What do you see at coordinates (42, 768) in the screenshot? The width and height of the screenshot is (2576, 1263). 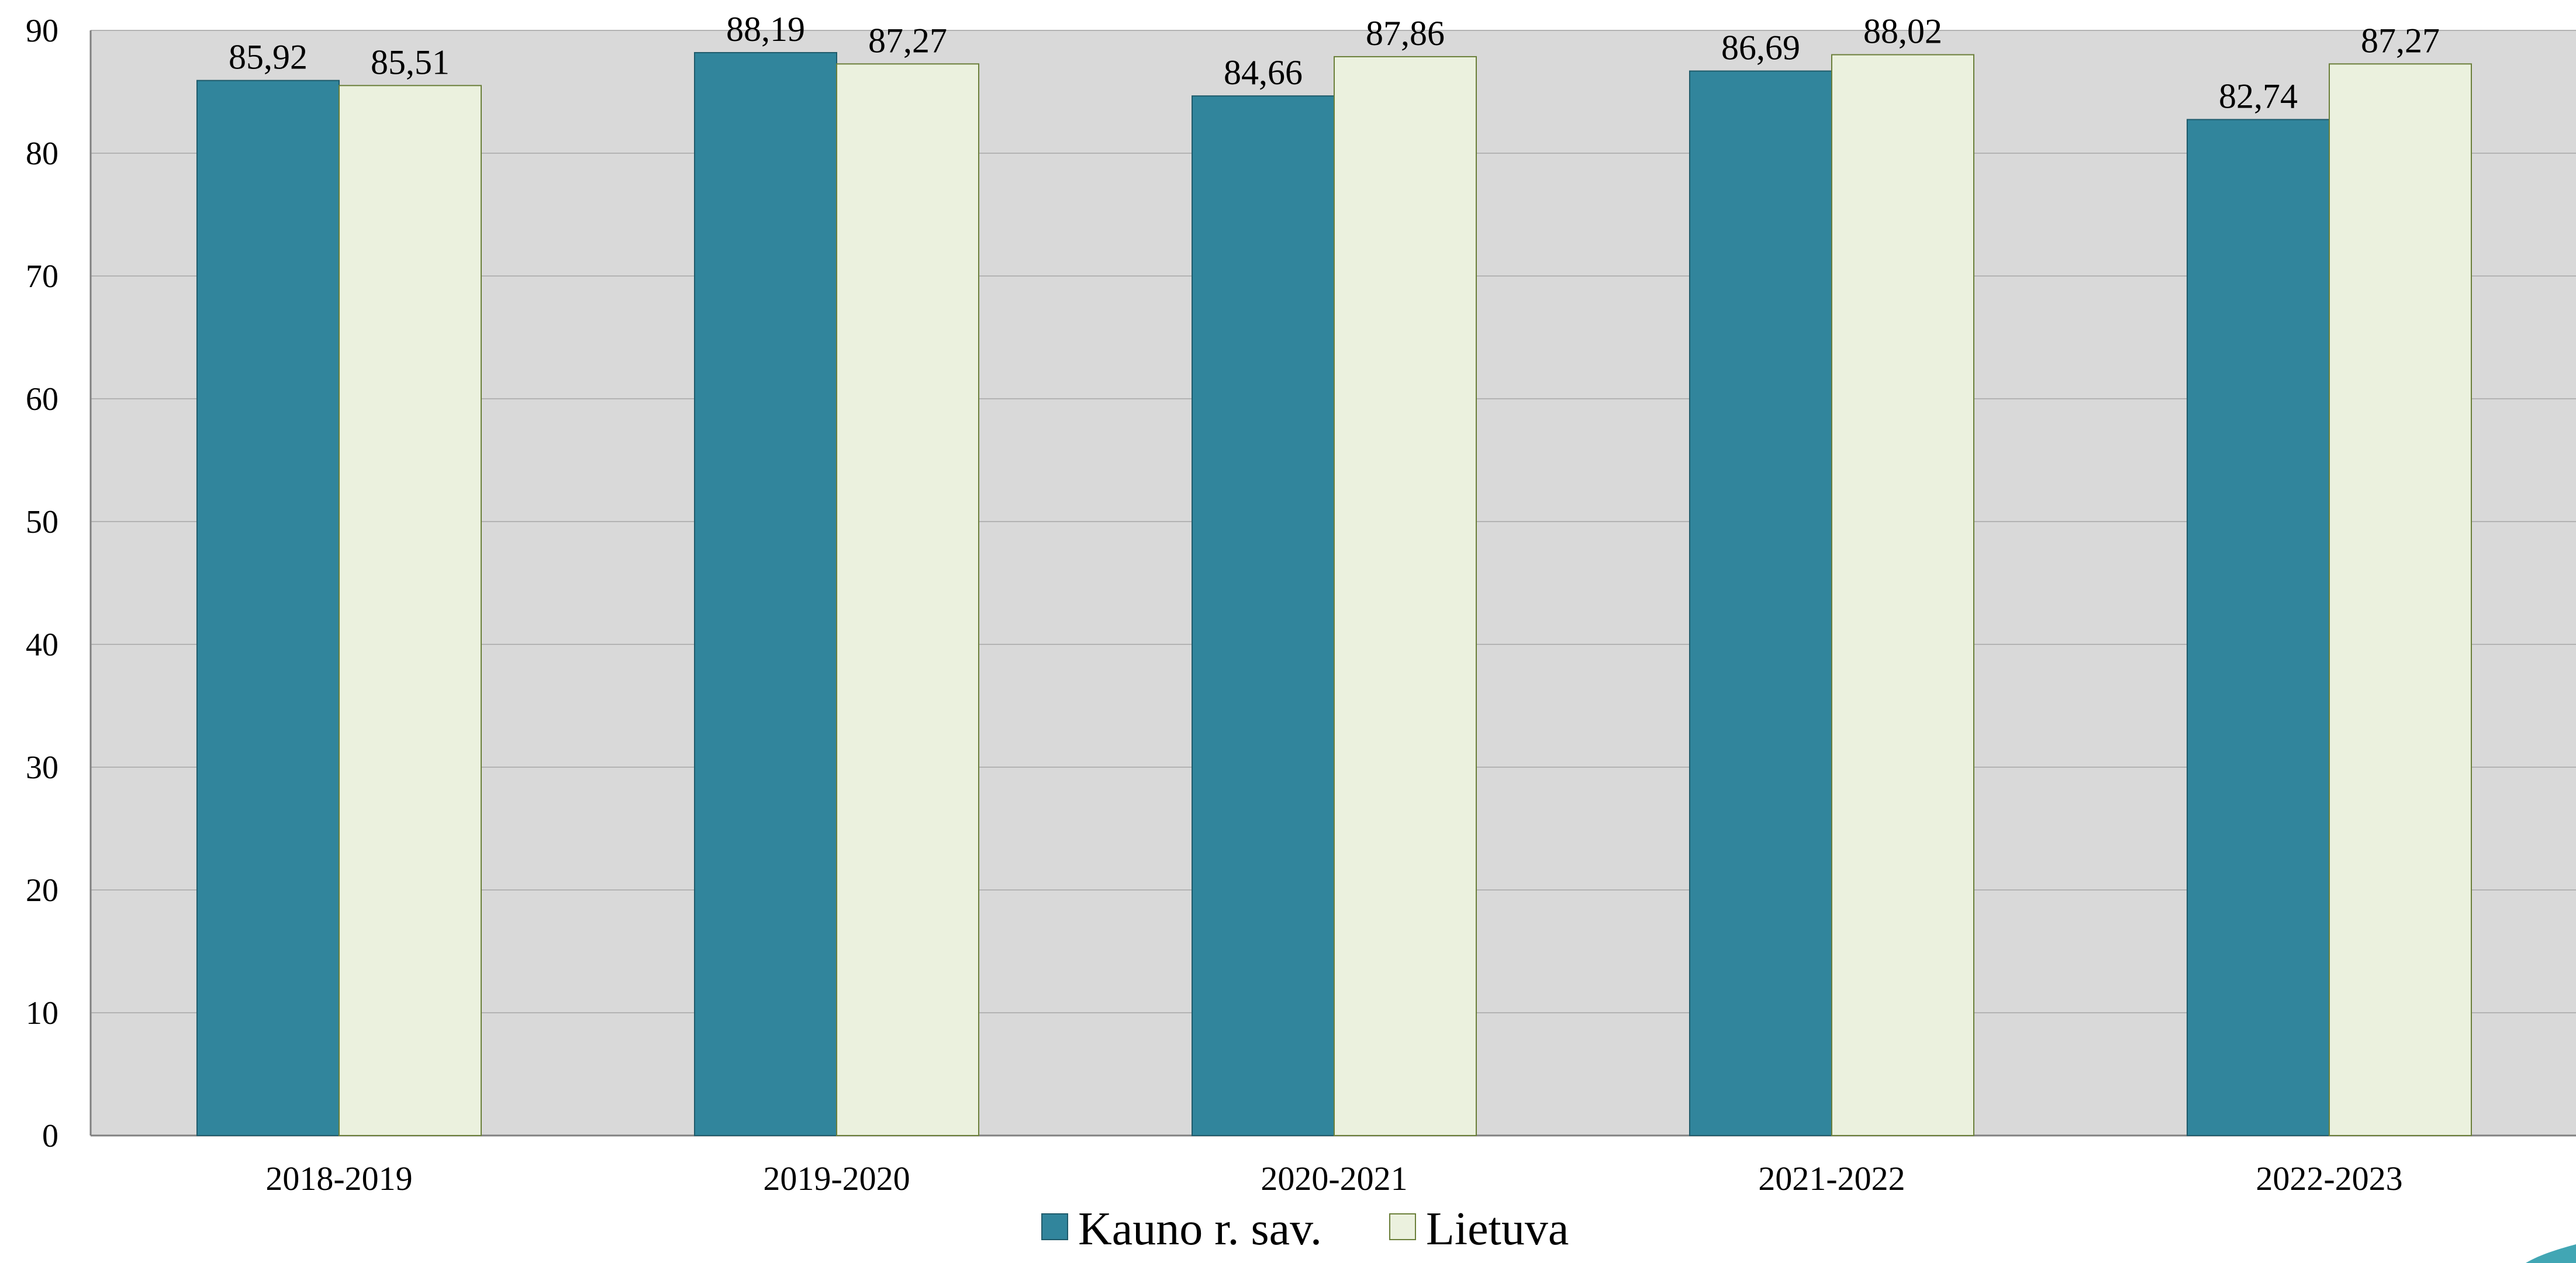 I see `y-tick-label: 30` at bounding box center [42, 768].